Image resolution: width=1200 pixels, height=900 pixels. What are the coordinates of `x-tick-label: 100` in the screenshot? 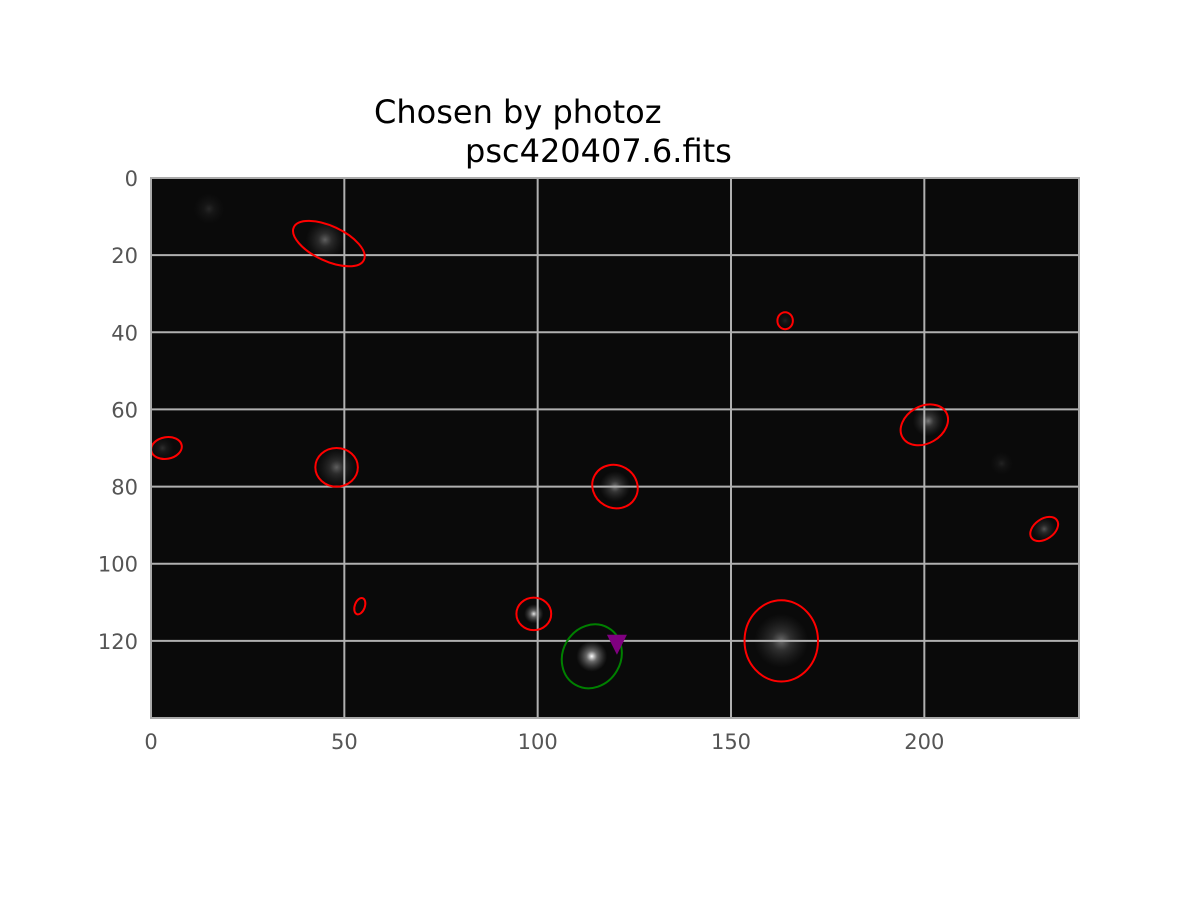 It's located at (538, 742).